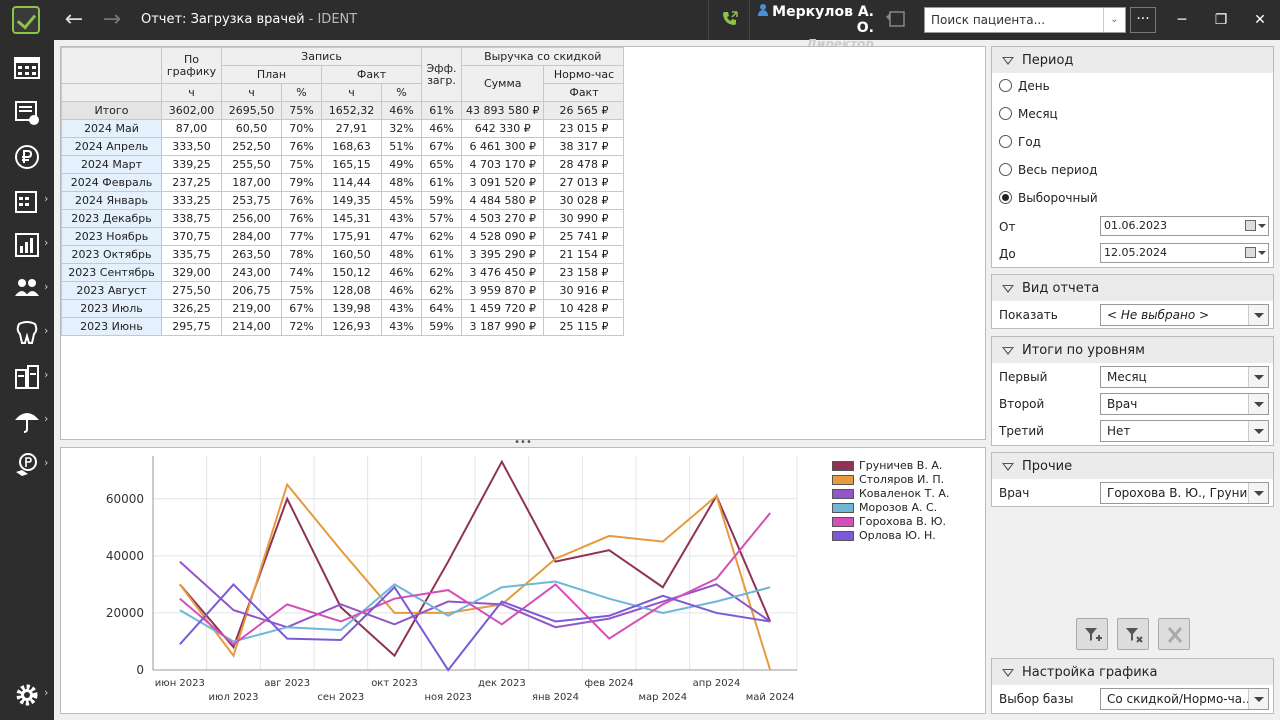 This screenshot has height=720, width=1280. I want to click on more-menu-button: ···, so click(1143, 20).